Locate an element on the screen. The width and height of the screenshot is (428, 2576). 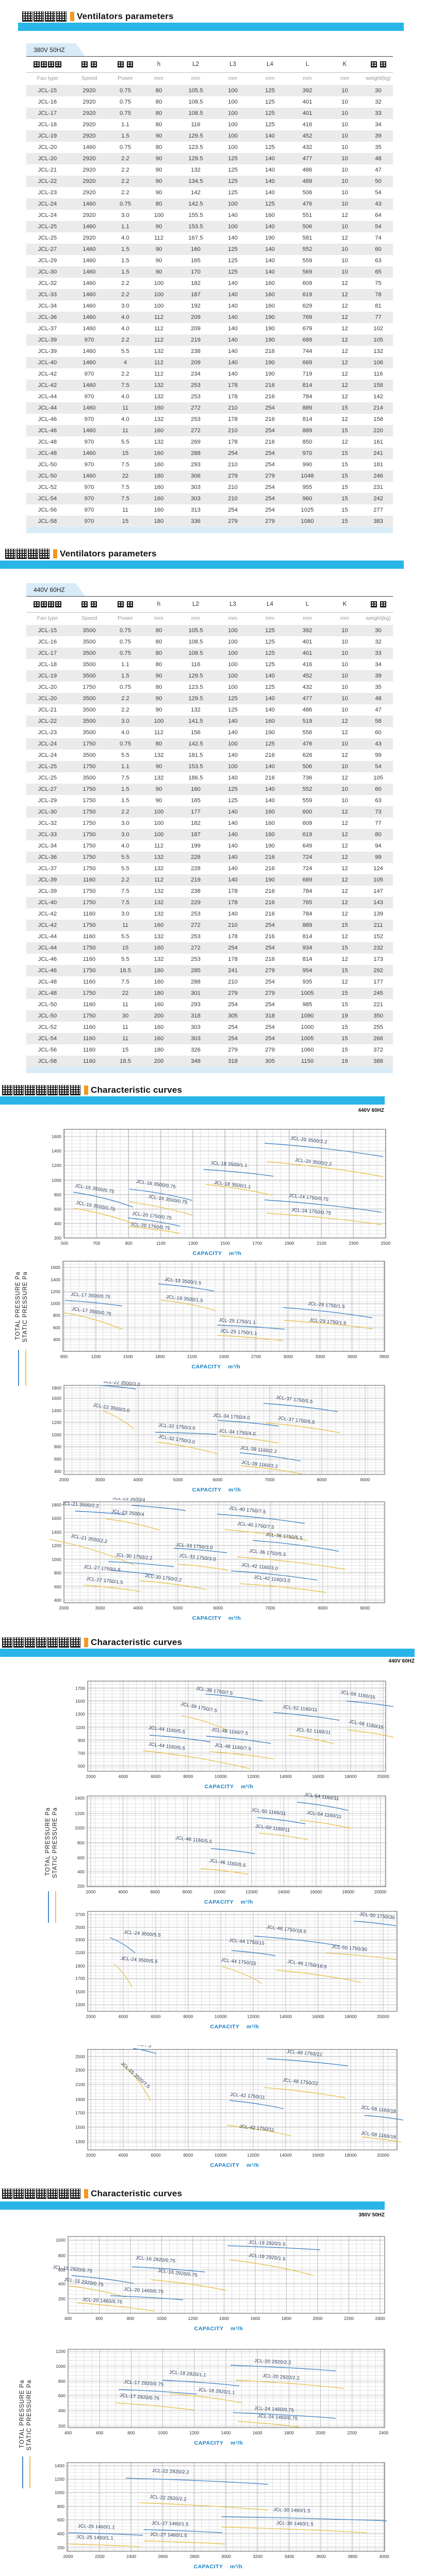
svg-text: JCL-21 3500/2.2 is located at coordinates (90, 1538).